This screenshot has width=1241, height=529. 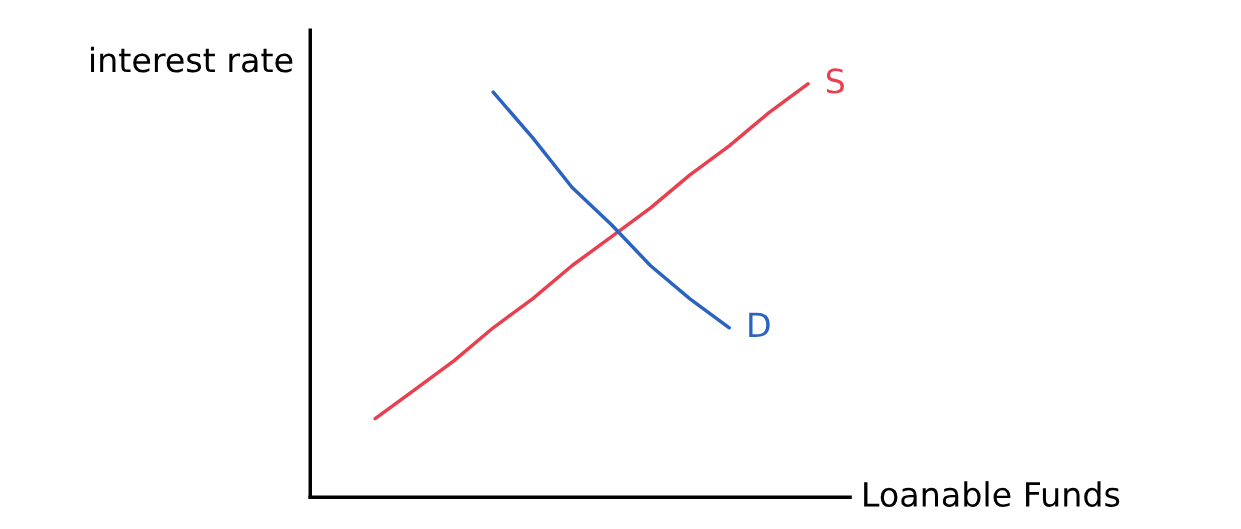 What do you see at coordinates (835, 81) in the screenshot?
I see `series-label: S` at bounding box center [835, 81].